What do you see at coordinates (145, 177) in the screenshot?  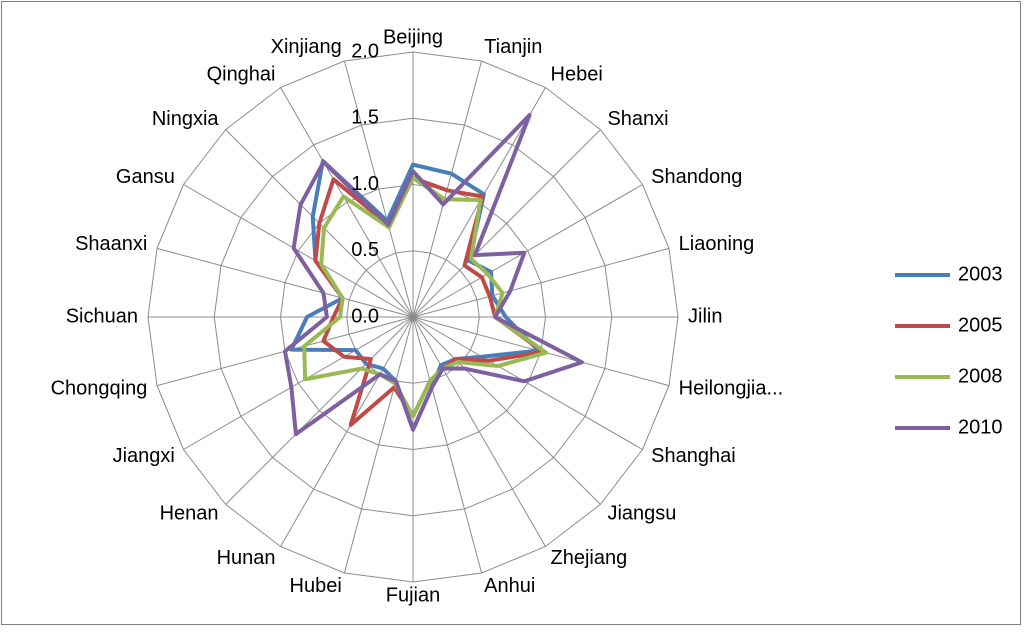 I see `category-label: Gansu` at bounding box center [145, 177].